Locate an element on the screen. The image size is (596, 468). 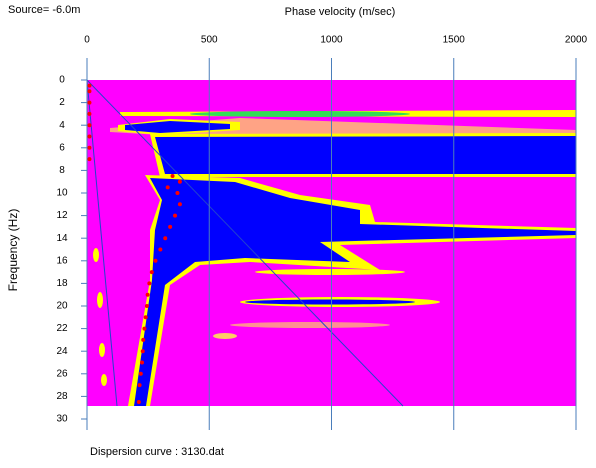
y-tick-label: 18 is located at coordinates (62, 283).